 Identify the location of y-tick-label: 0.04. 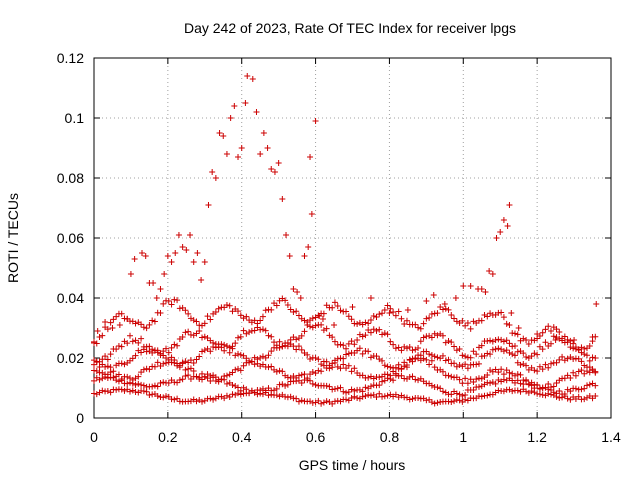
(70, 298).